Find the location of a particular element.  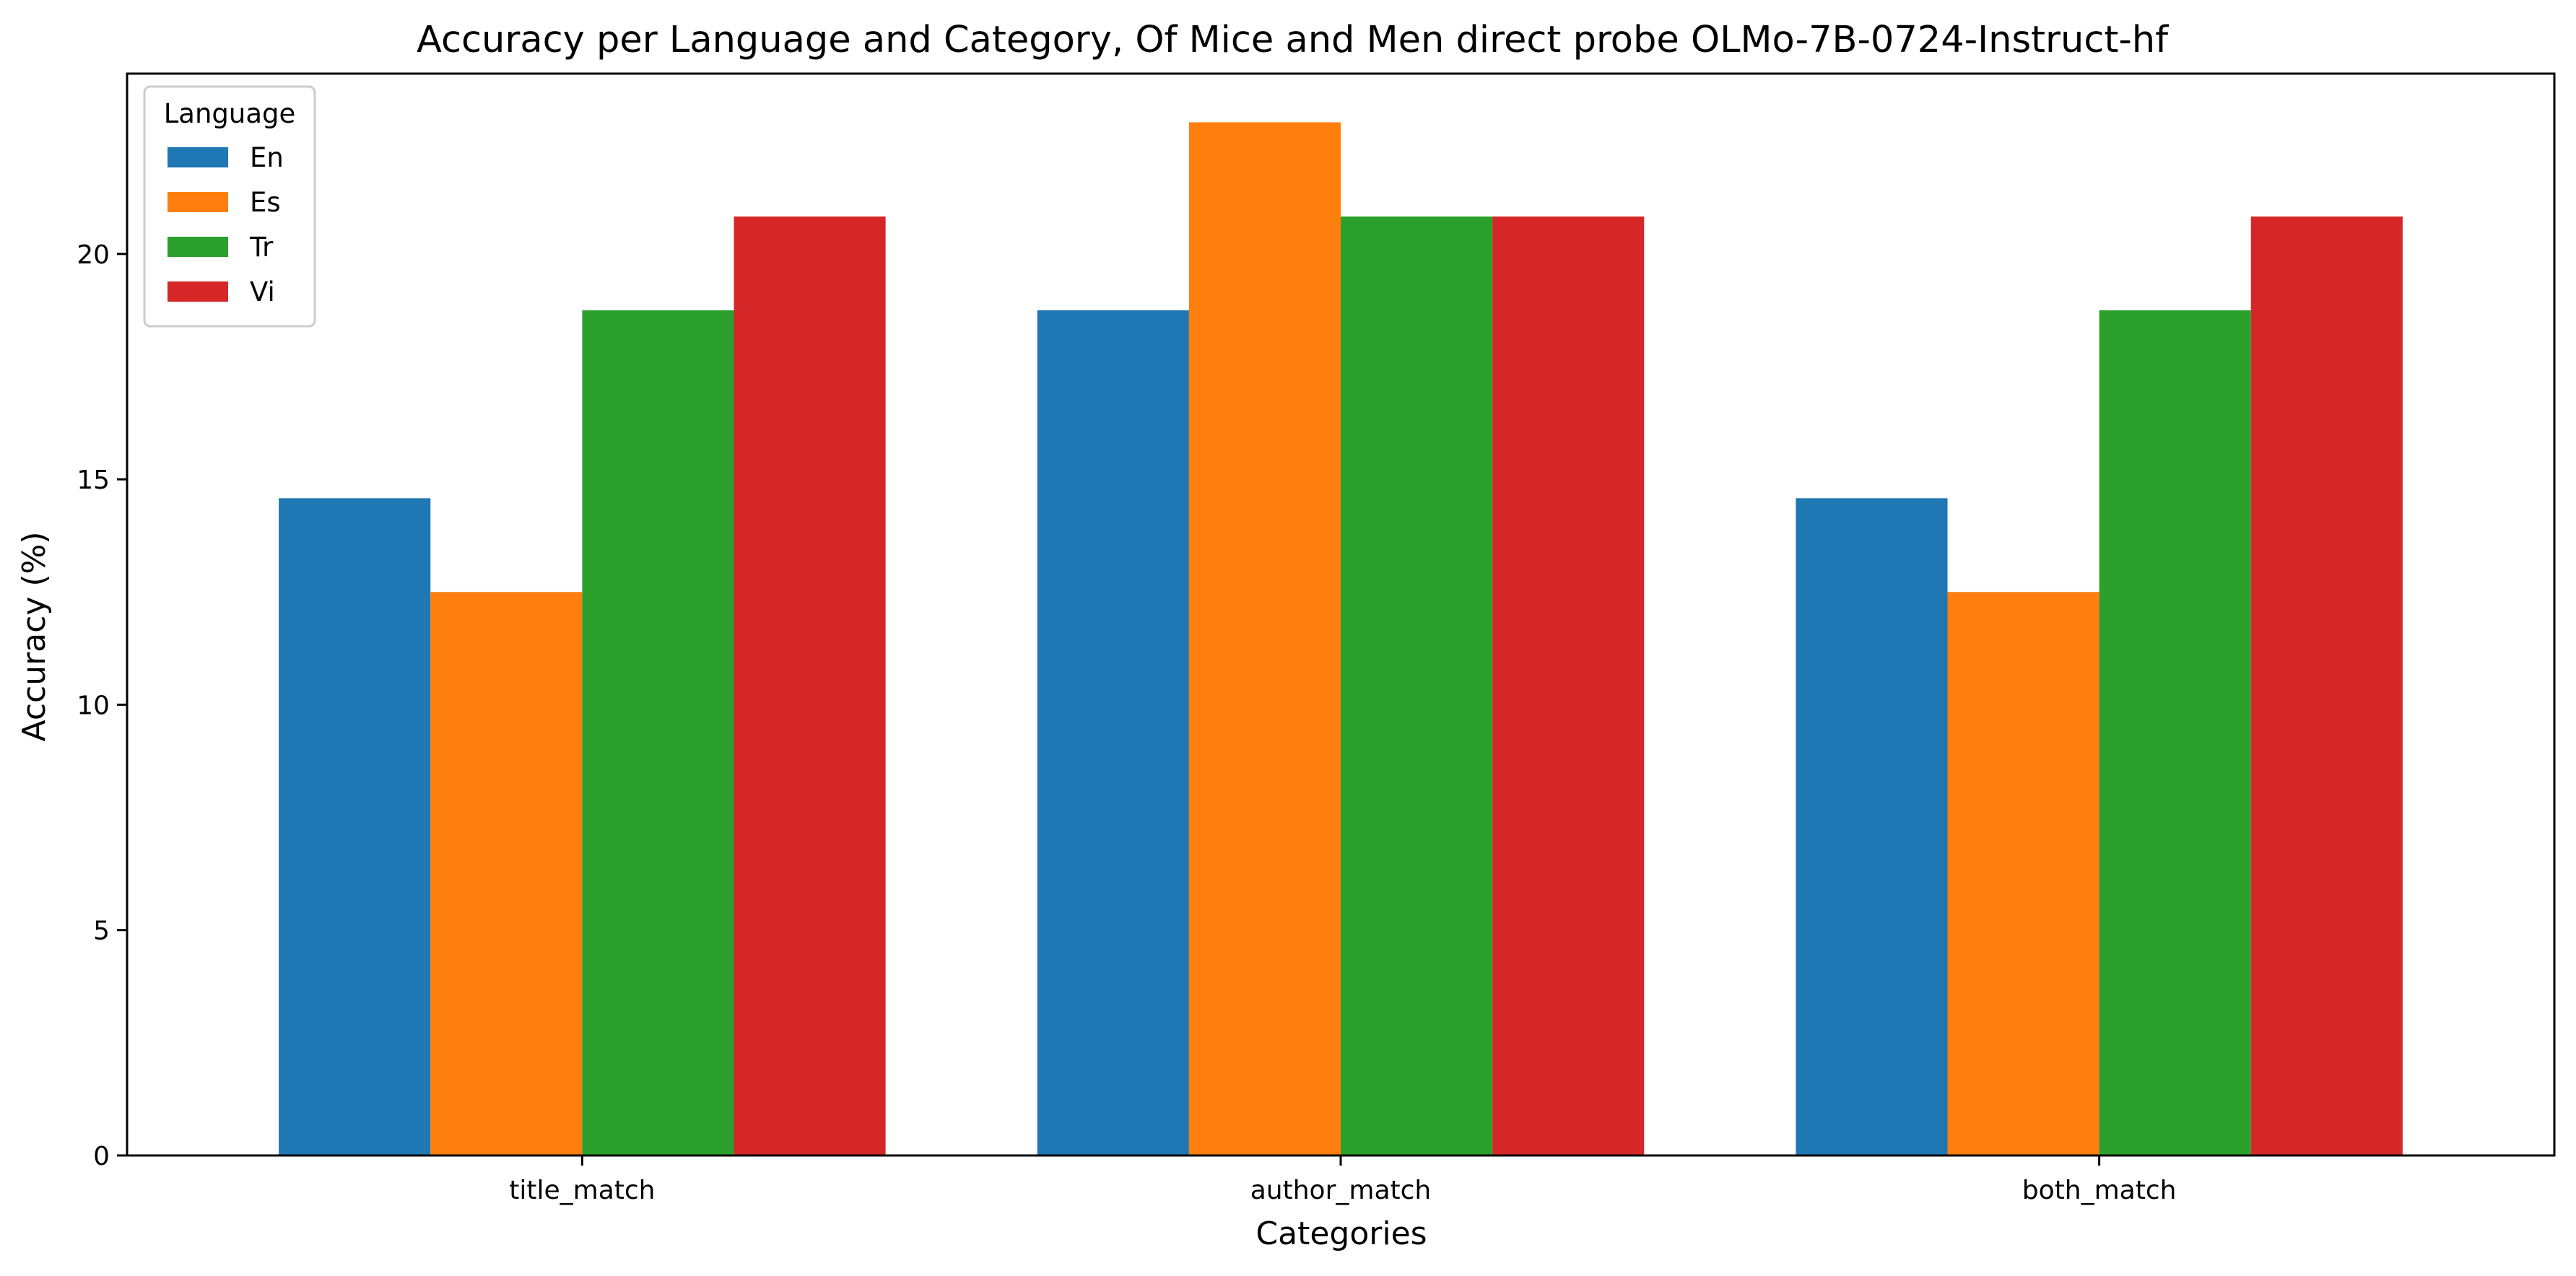

y-tick-label: 5 is located at coordinates (101, 931).